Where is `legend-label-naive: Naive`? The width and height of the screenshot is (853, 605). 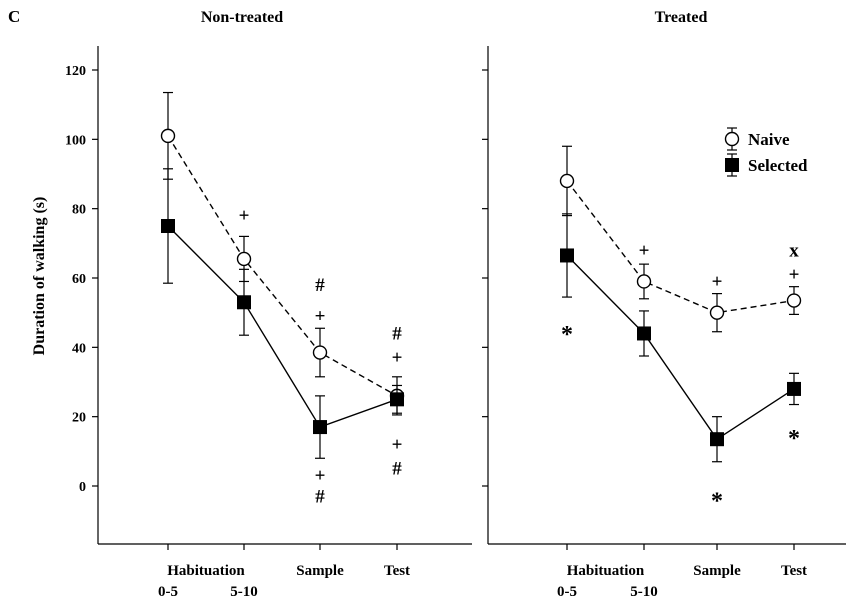 legend-label-naive: Naive is located at coordinates (769, 139).